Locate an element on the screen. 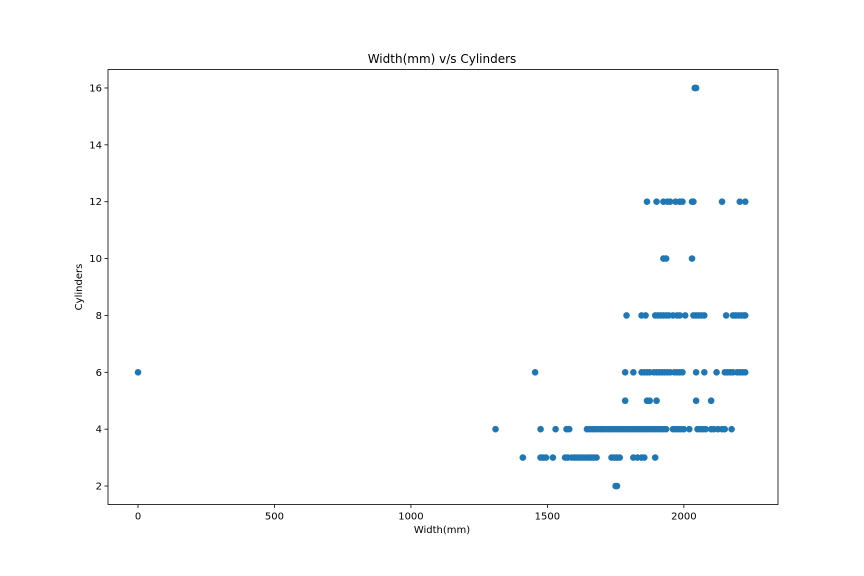 The width and height of the screenshot is (864, 576). y-axis-label: Cylinders is located at coordinates (79, 287).